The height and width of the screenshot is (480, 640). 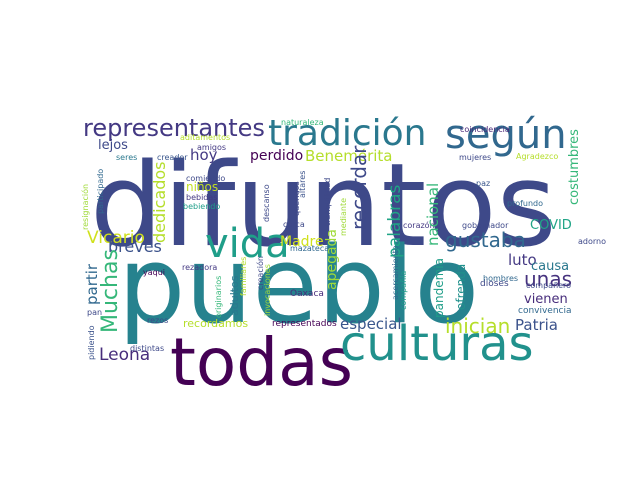 What do you see at coordinates (546, 299) in the screenshot?
I see `word-vienen: vienen` at bounding box center [546, 299].